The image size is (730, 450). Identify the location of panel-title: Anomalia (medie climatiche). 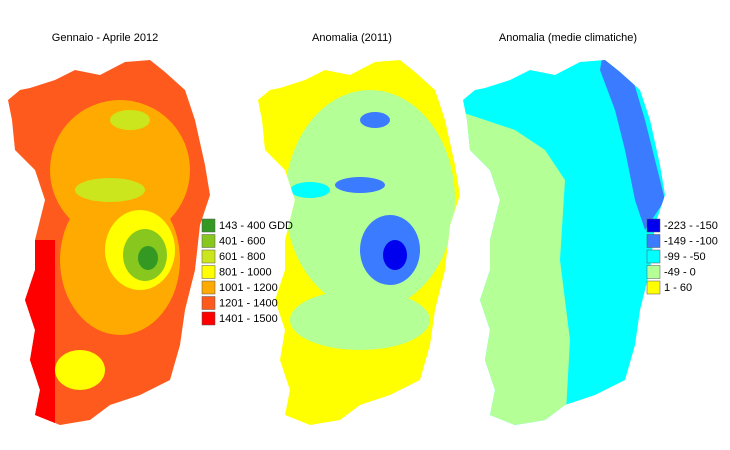
(568, 38).